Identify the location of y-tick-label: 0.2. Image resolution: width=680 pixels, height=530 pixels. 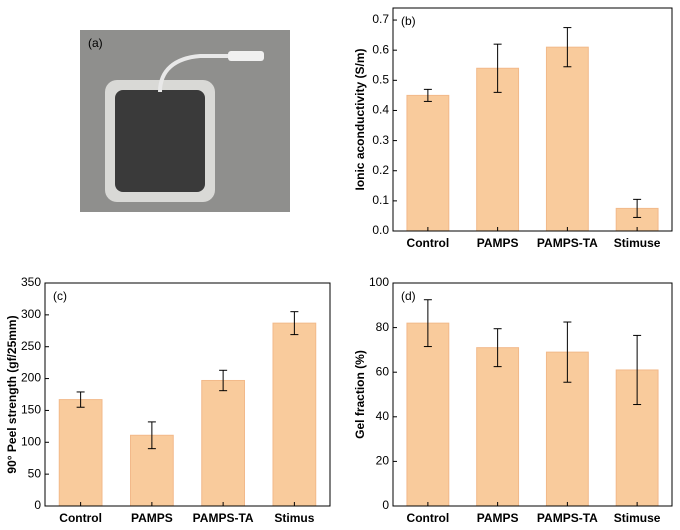
(380, 170).